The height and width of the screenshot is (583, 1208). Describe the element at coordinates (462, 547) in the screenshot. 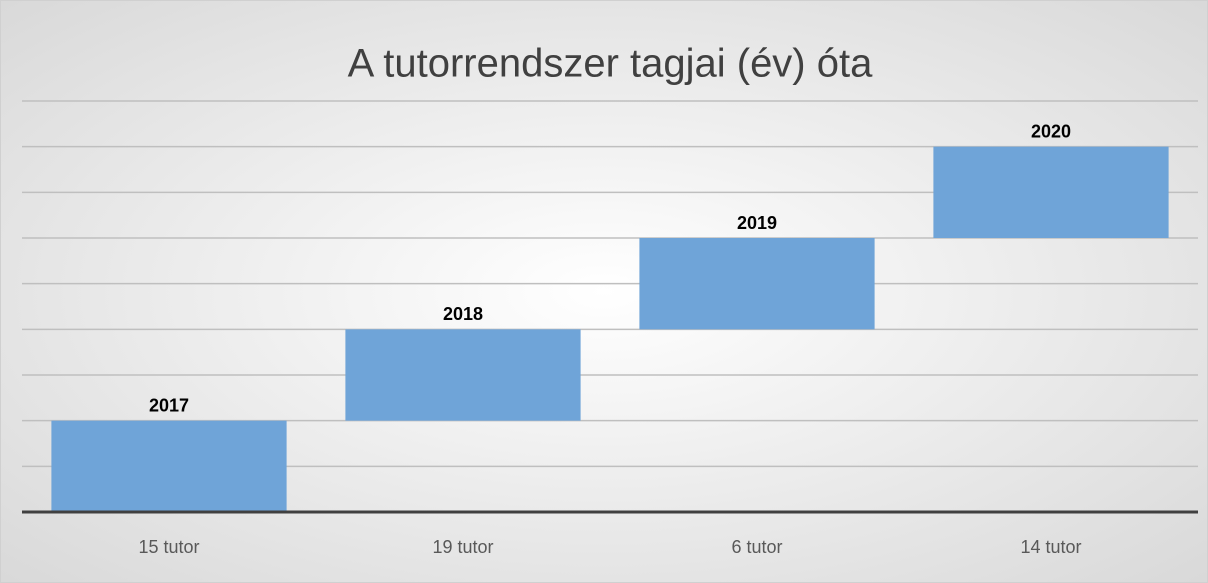

I see `x-tick-label: 19 tutor` at that location.